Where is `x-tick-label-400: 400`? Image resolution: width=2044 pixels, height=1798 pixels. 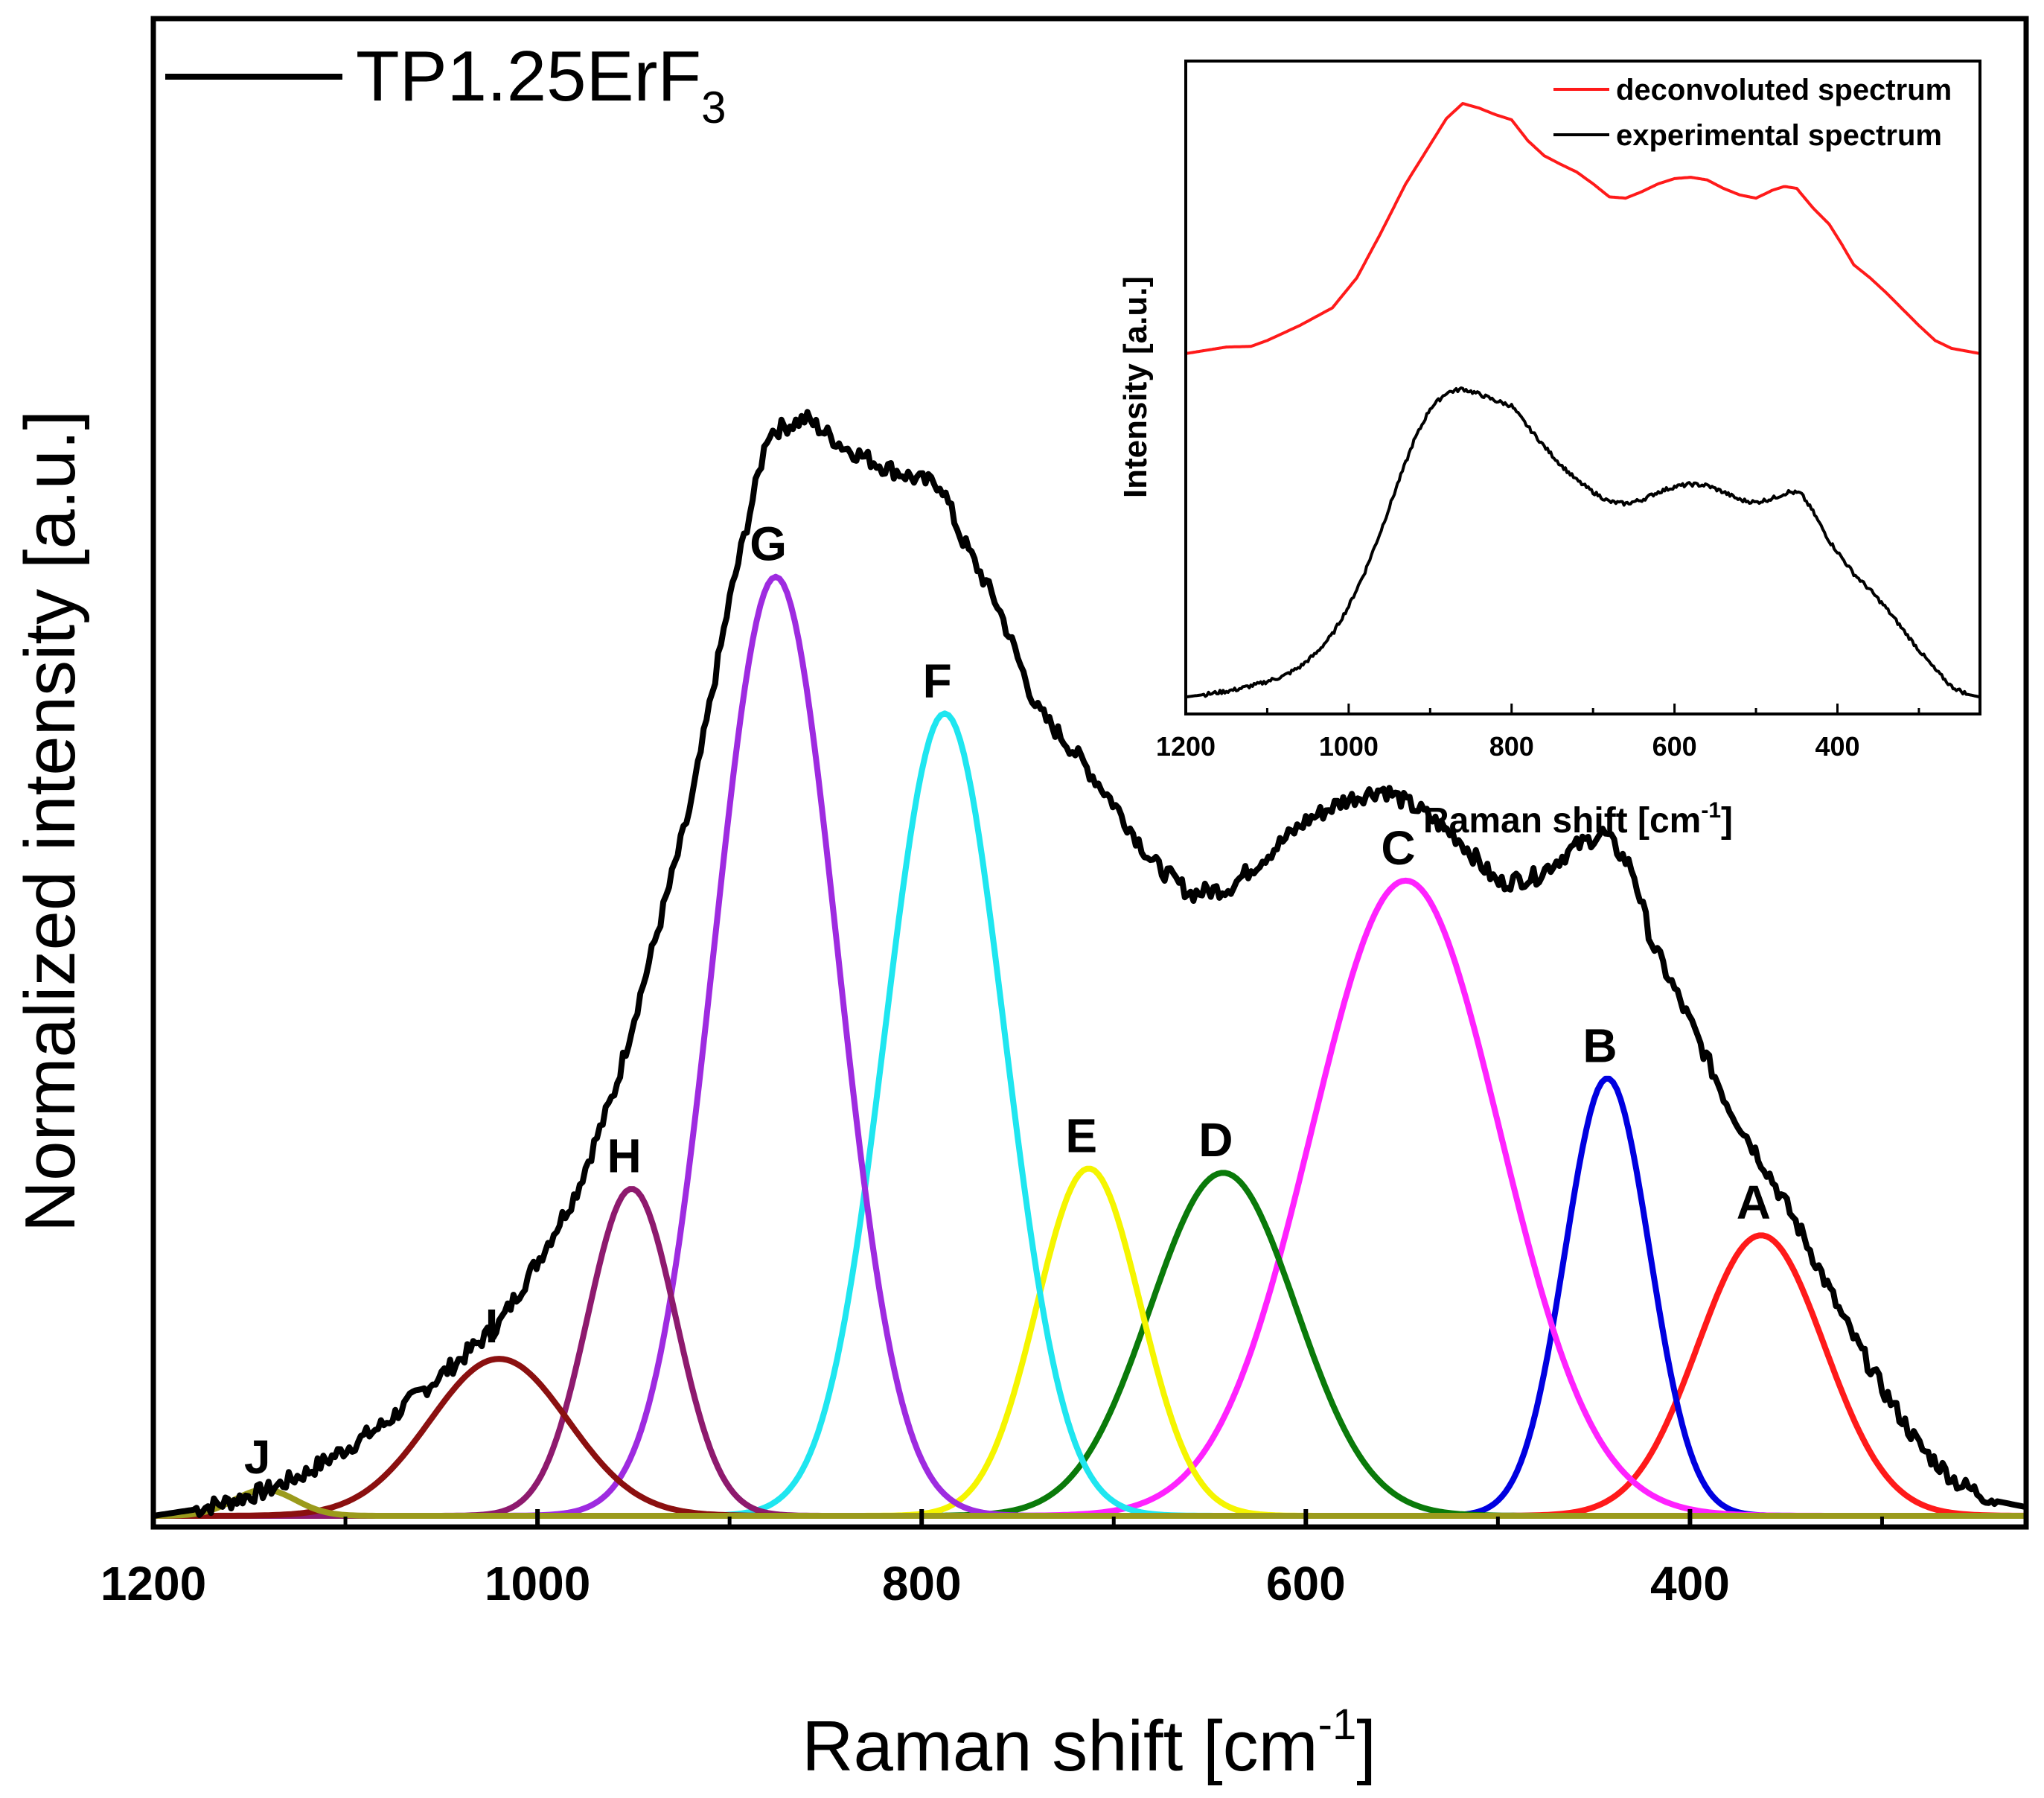
x-tick-label-400: 400 is located at coordinates (1690, 1583).